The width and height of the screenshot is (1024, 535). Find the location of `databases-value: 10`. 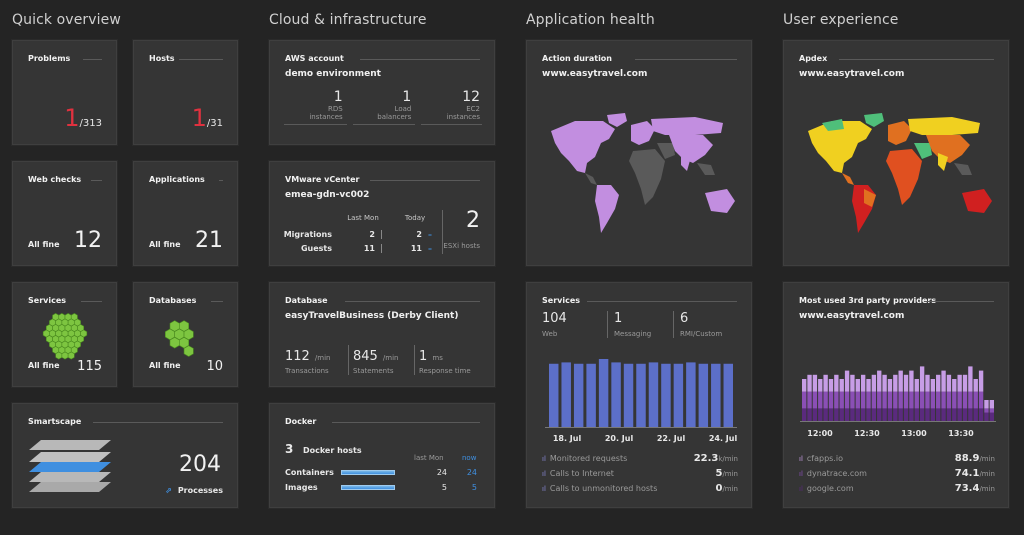

databases-value: 10 is located at coordinates (214, 366).